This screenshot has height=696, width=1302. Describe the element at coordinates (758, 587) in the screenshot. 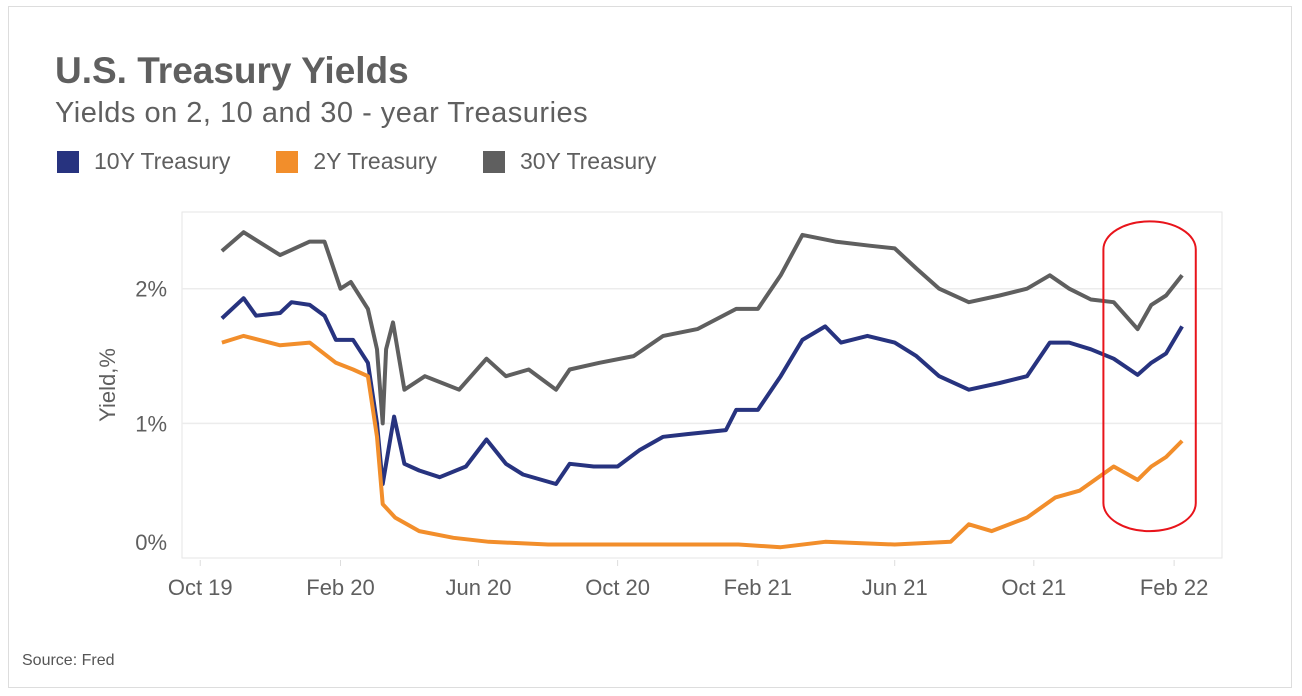

I see `x-tick-label: Feb 21` at that location.